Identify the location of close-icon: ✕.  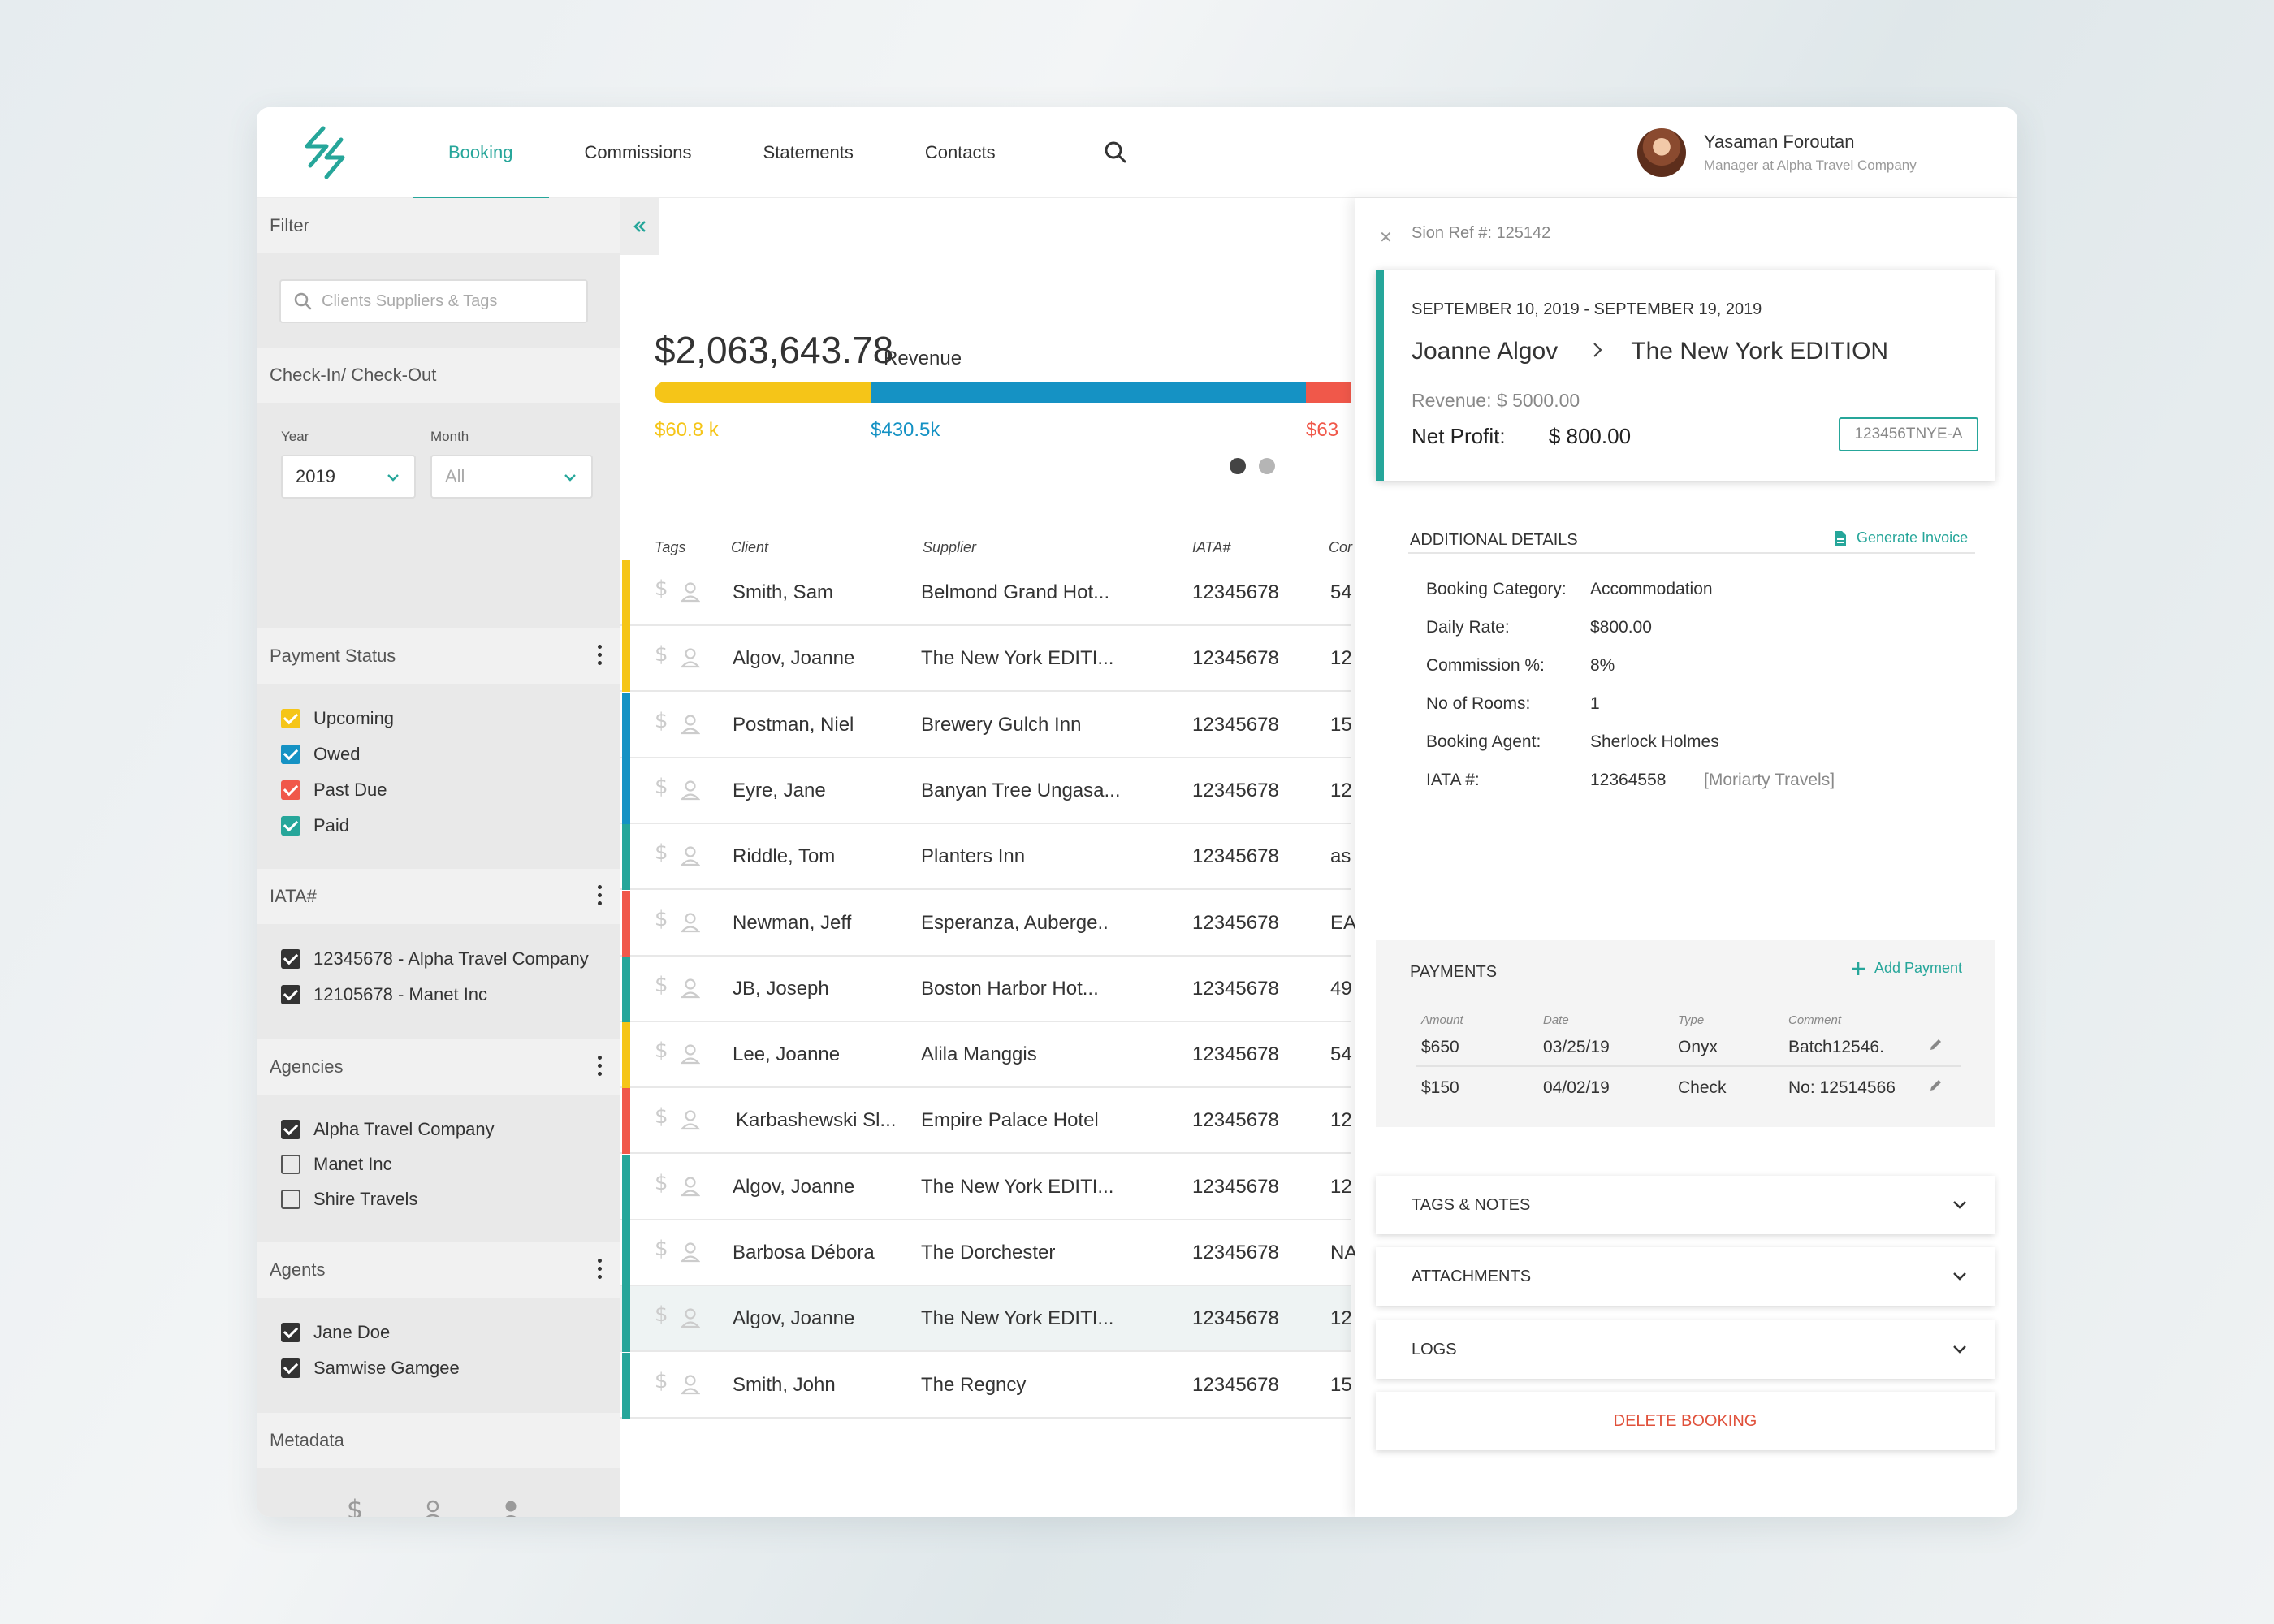
(1386, 238).